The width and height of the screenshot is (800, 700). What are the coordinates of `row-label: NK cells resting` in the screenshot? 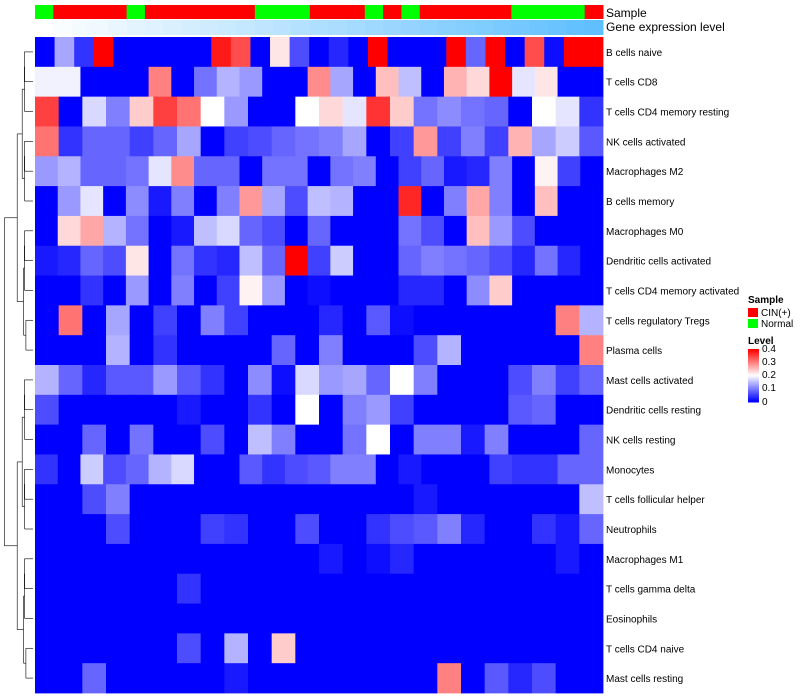 It's located at (640, 441).